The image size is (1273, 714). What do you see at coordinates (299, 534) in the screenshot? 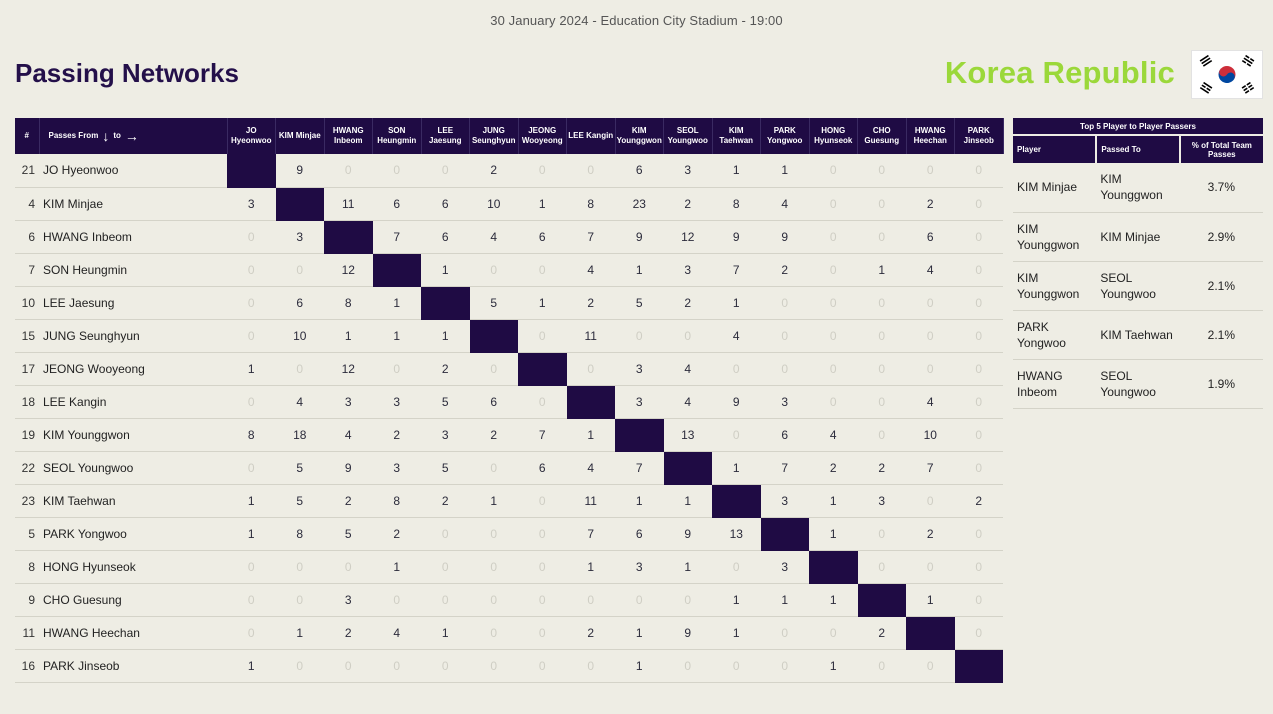
I see `pass-count-cell: 8` at bounding box center [299, 534].